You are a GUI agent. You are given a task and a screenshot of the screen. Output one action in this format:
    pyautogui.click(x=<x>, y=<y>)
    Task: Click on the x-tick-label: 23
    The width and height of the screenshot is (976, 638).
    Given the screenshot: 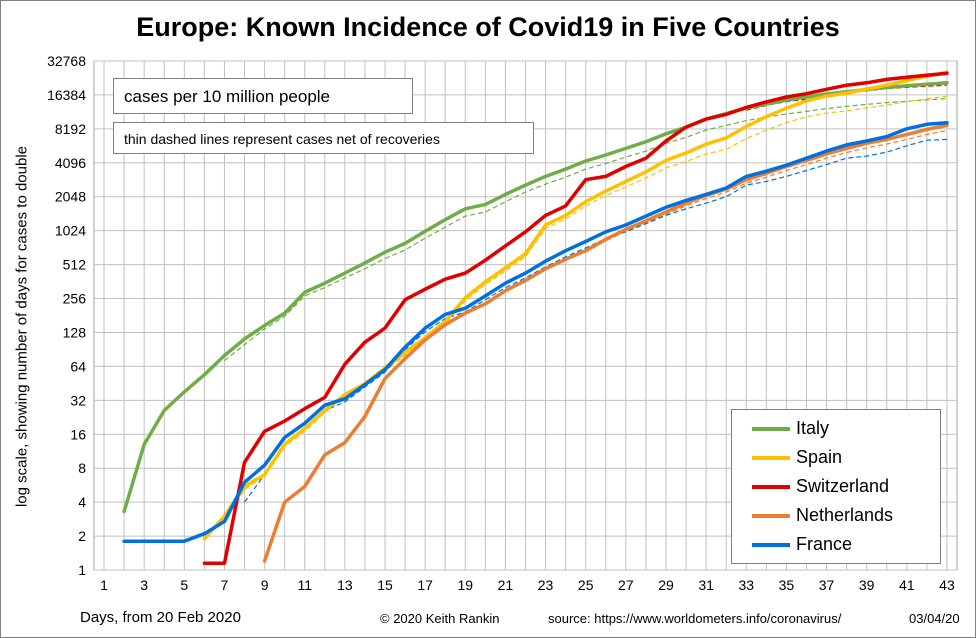 What is the action you would take?
    pyautogui.click(x=546, y=585)
    